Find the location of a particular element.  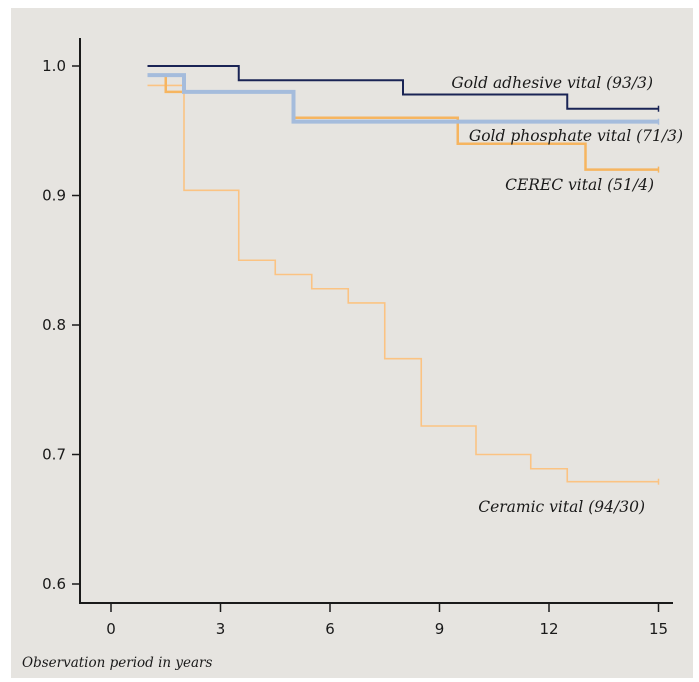

x-tick-label: 12 is located at coordinates (548, 629).